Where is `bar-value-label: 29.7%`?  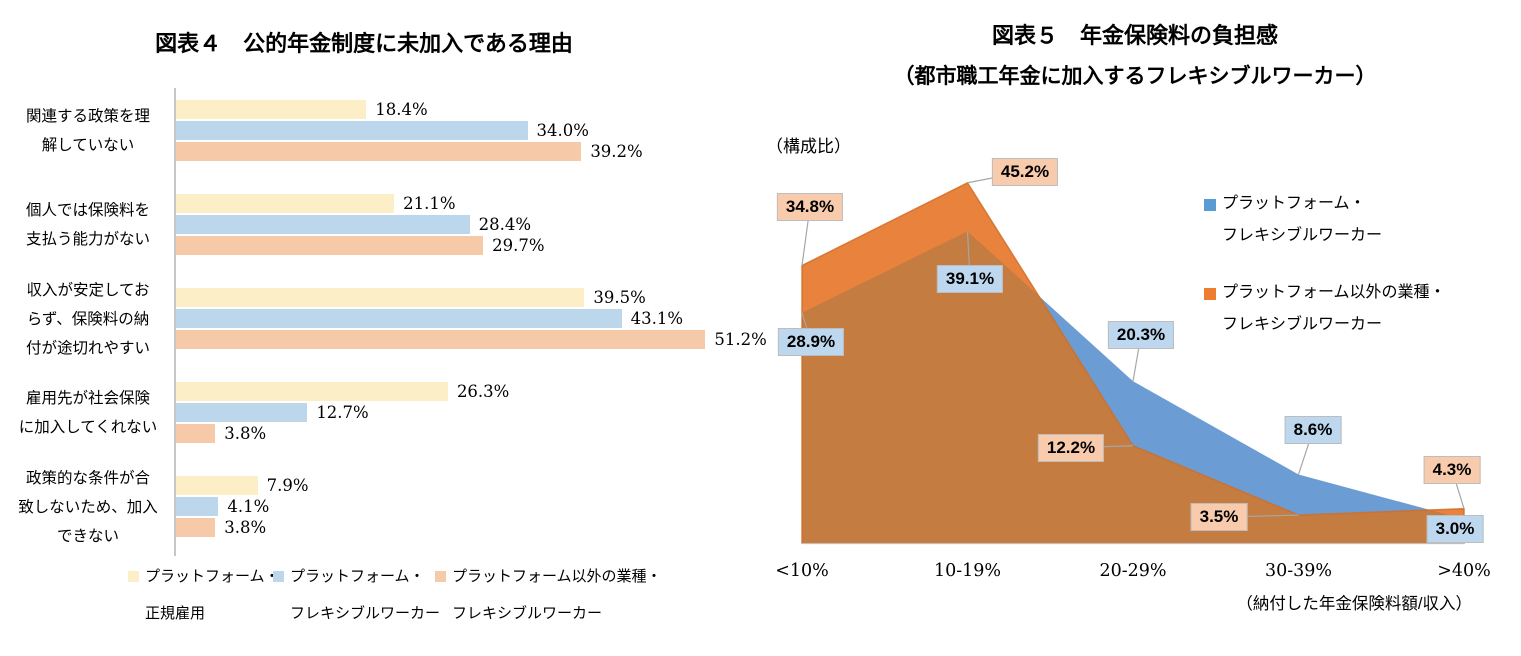
bar-value-label: 29.7% is located at coordinates (518, 245).